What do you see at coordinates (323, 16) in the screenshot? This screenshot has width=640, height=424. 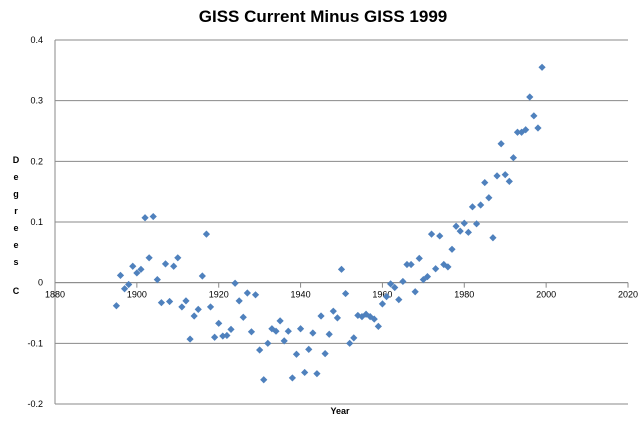 I see `chart-title: GISS Current Minus GISS 1999` at bounding box center [323, 16].